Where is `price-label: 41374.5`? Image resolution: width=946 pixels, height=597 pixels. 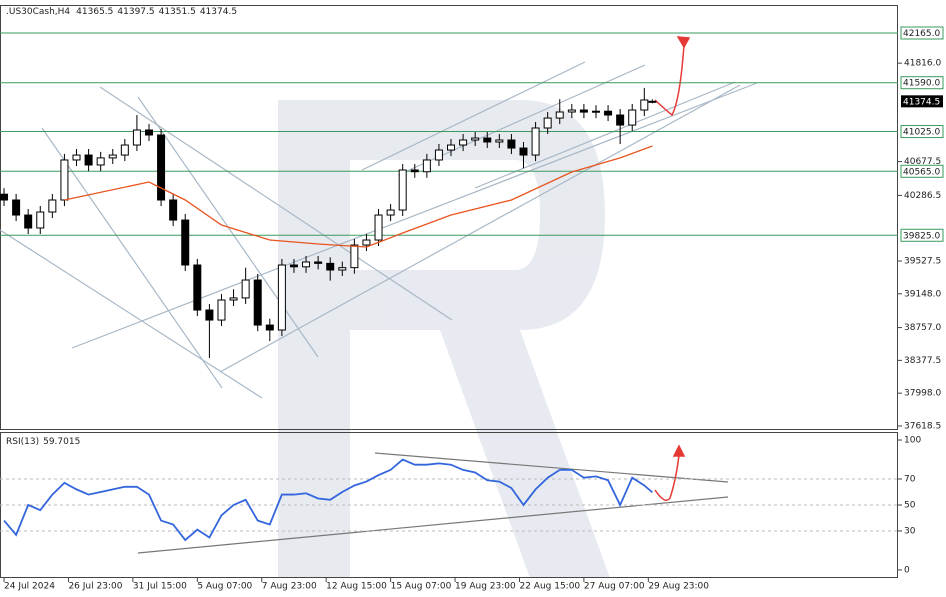
price-label: 41374.5 is located at coordinates (921, 102).